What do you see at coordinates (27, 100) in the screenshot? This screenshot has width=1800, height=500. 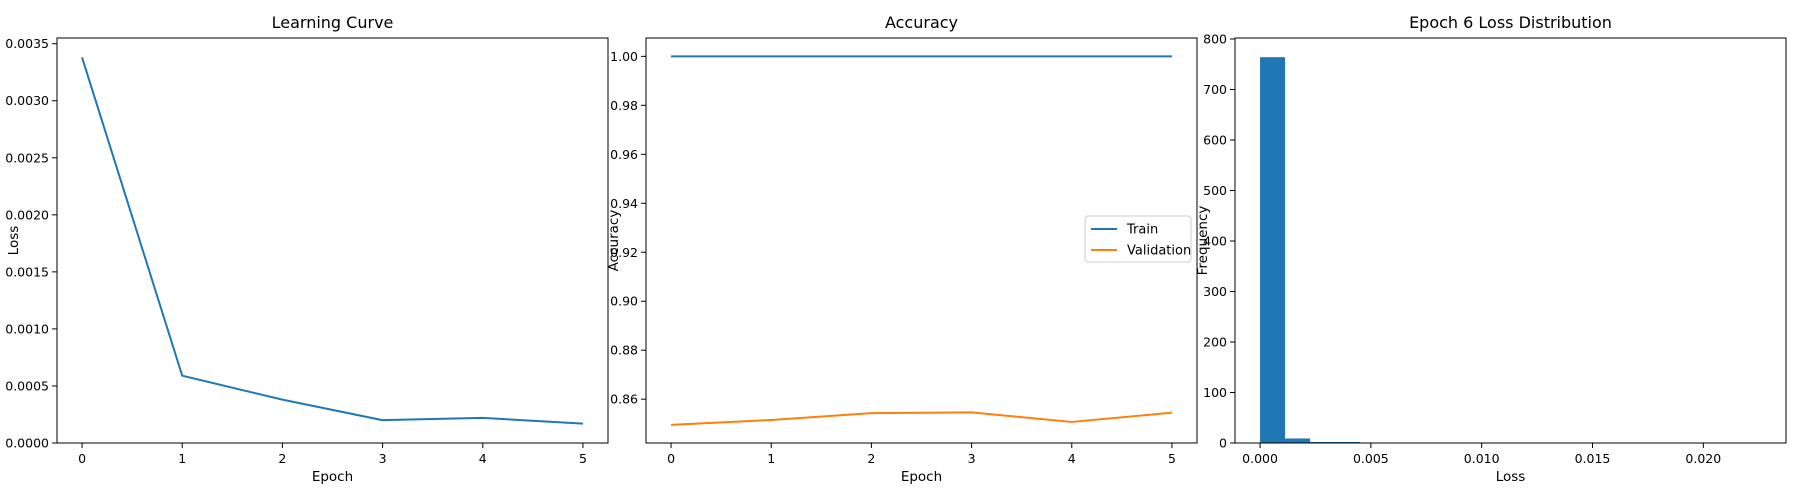 I see `y-tick-label: 0.0030` at bounding box center [27, 100].